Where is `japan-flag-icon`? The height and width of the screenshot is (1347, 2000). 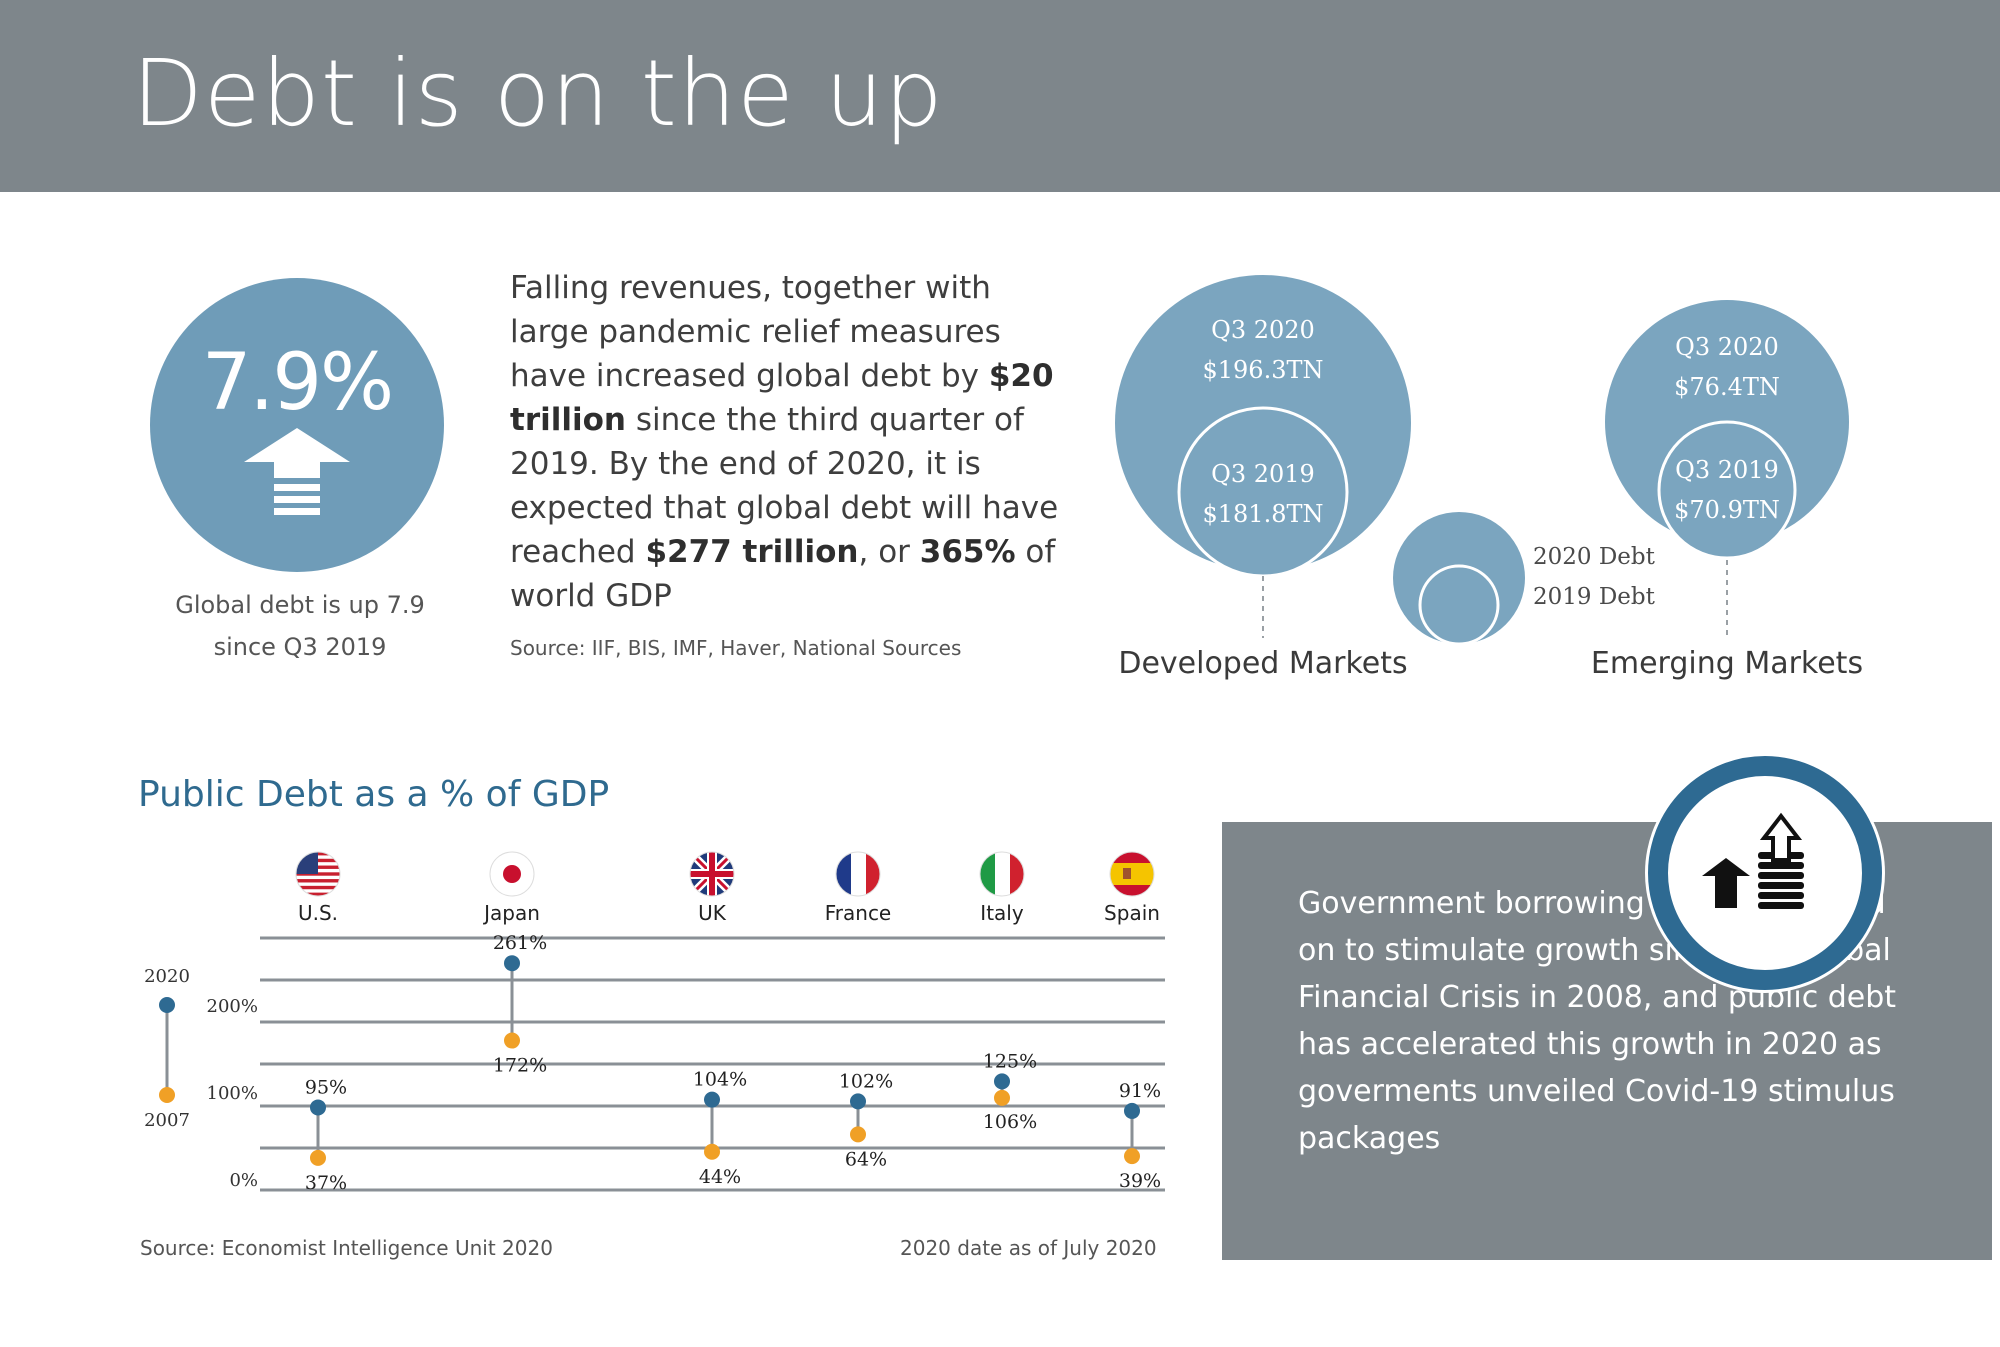
japan-flag-icon is located at coordinates (512, 874).